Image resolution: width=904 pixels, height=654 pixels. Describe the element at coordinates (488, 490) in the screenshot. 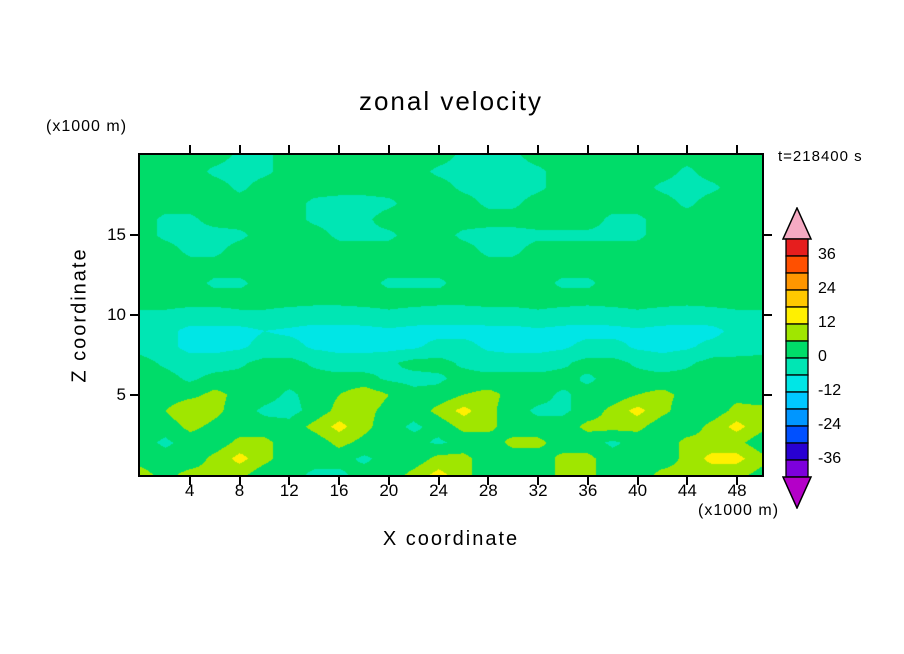

I see `x-tick-label: 28` at that location.